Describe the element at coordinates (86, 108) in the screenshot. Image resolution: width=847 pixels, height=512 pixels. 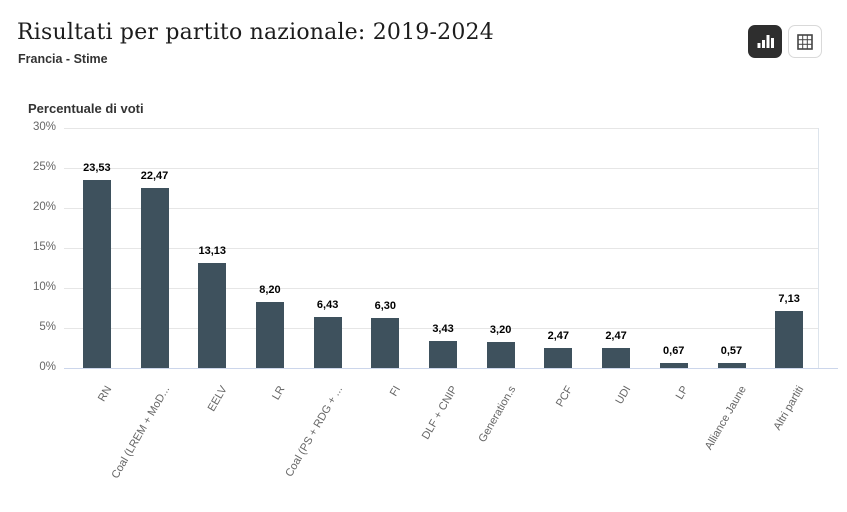
I see `y-axis-title: Percentuale di voti` at that location.